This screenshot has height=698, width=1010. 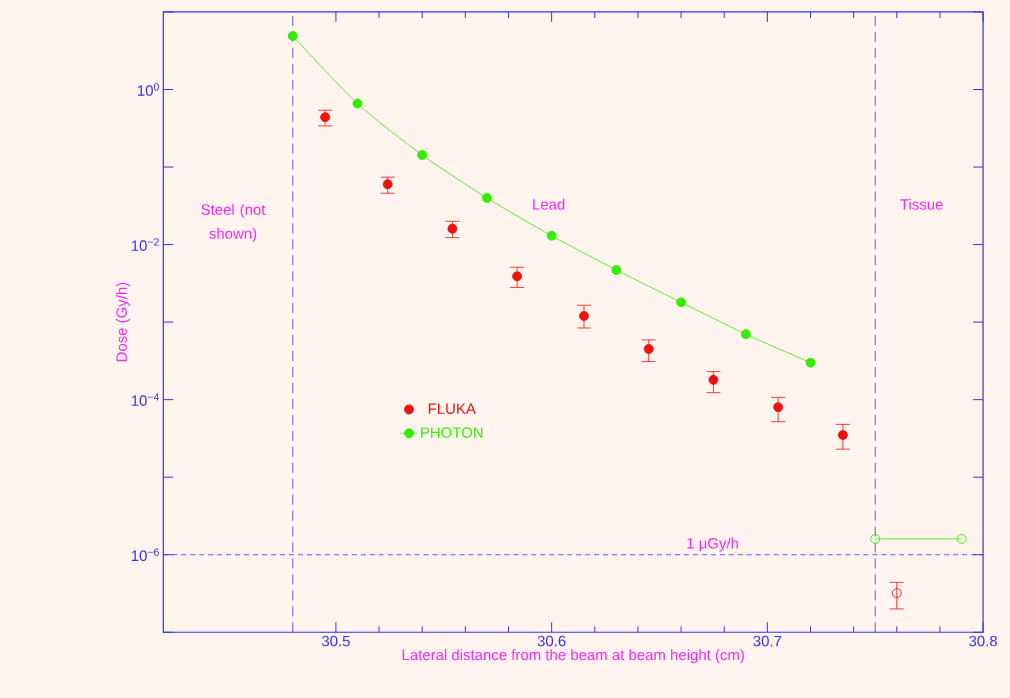 I want to click on legend-label: FLUKA, so click(x=452, y=408).